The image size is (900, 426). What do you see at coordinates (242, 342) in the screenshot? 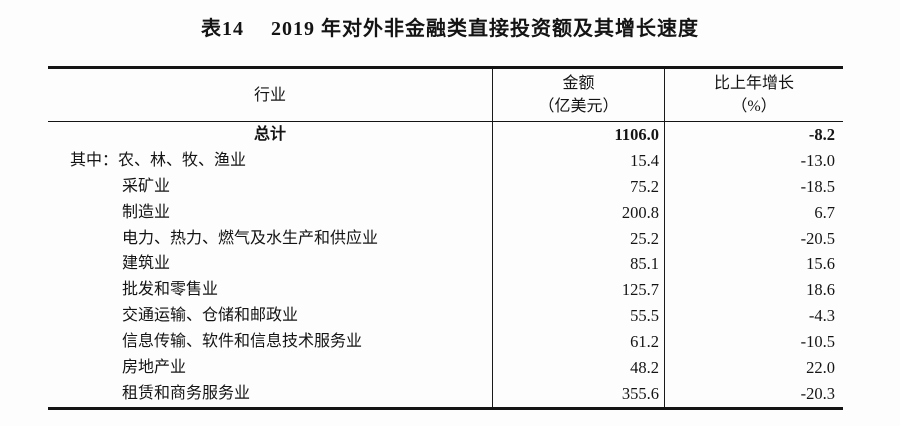
I see `industry-cell: 信息传输、软件和信息技术服务业` at bounding box center [242, 342].